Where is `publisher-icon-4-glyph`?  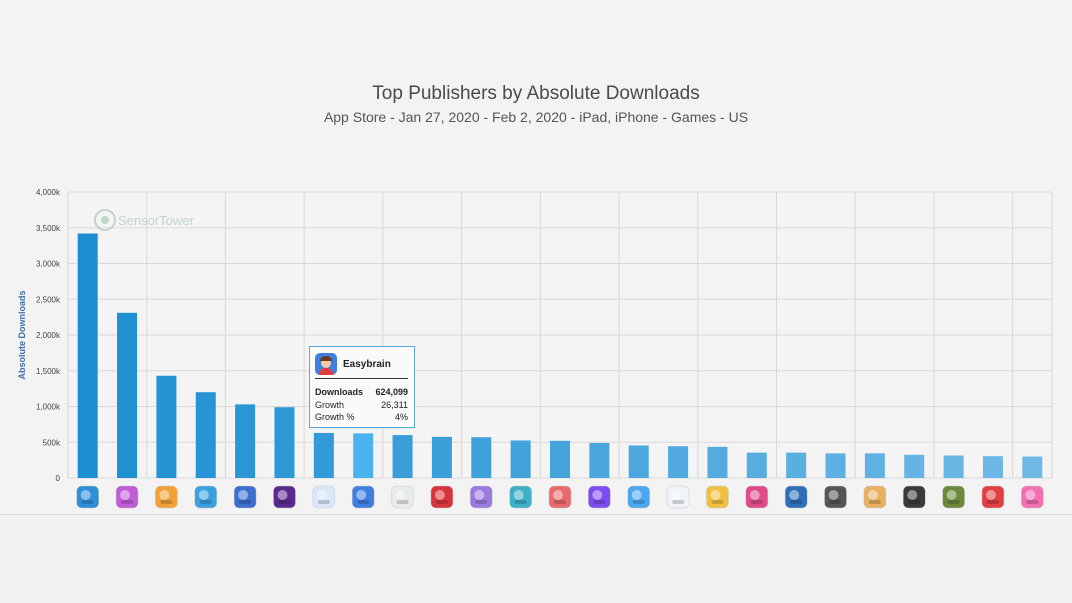
publisher-icon-4-glyph is located at coordinates (203, 495).